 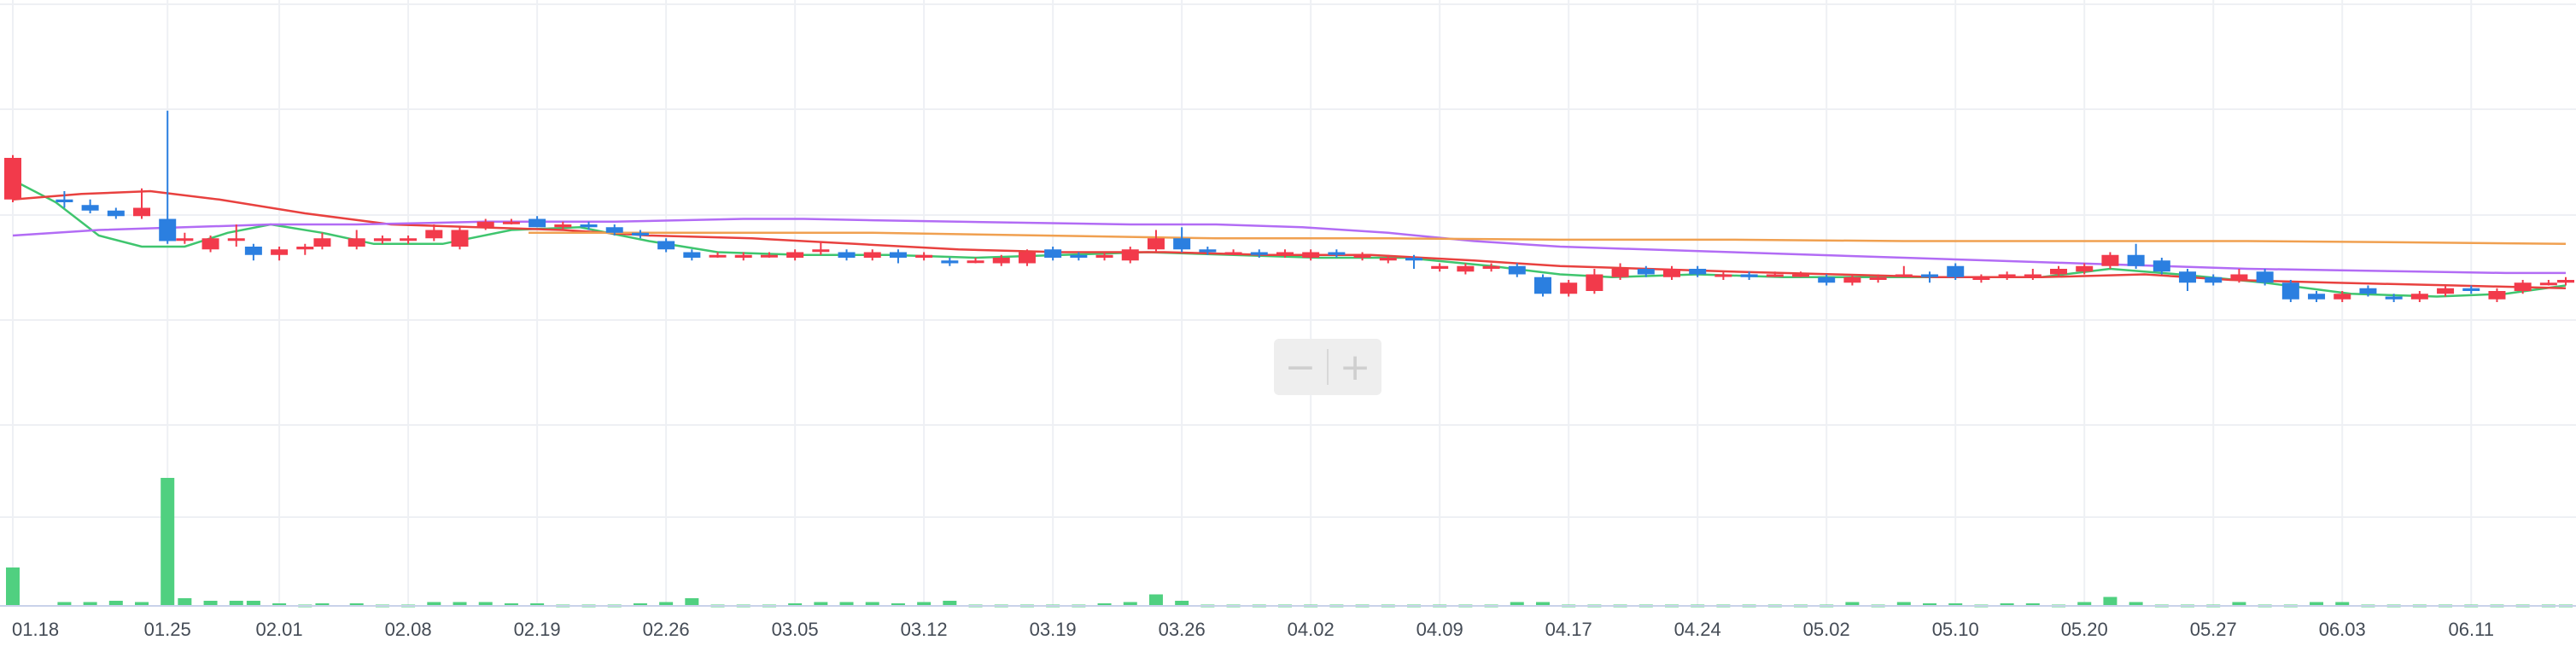 What do you see at coordinates (279, 629) in the screenshot?
I see `x-tick-label: 02.01` at bounding box center [279, 629].